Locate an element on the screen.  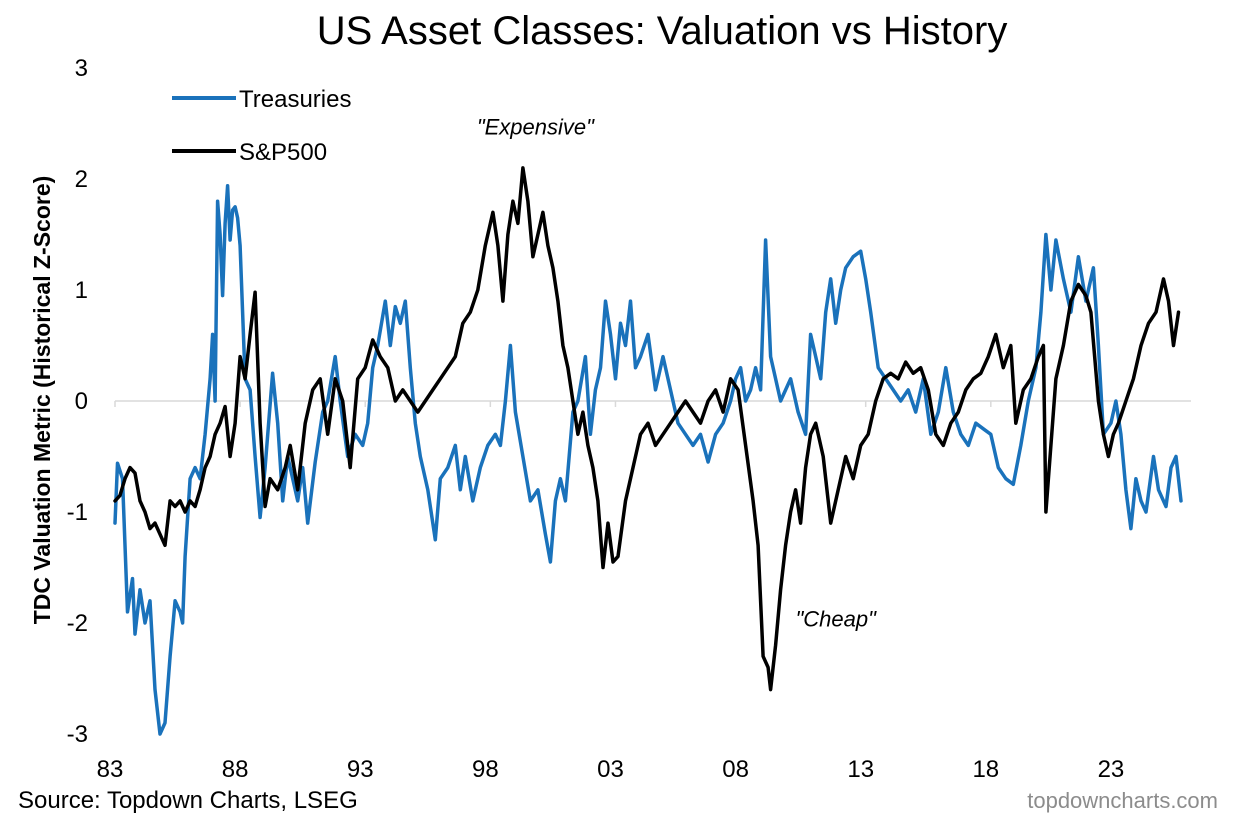
y-tick-label--2: -2 is located at coordinates (77, 623).